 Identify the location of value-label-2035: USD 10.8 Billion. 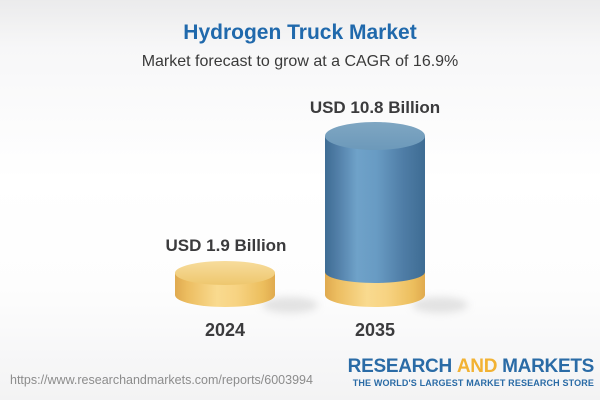
(375, 107).